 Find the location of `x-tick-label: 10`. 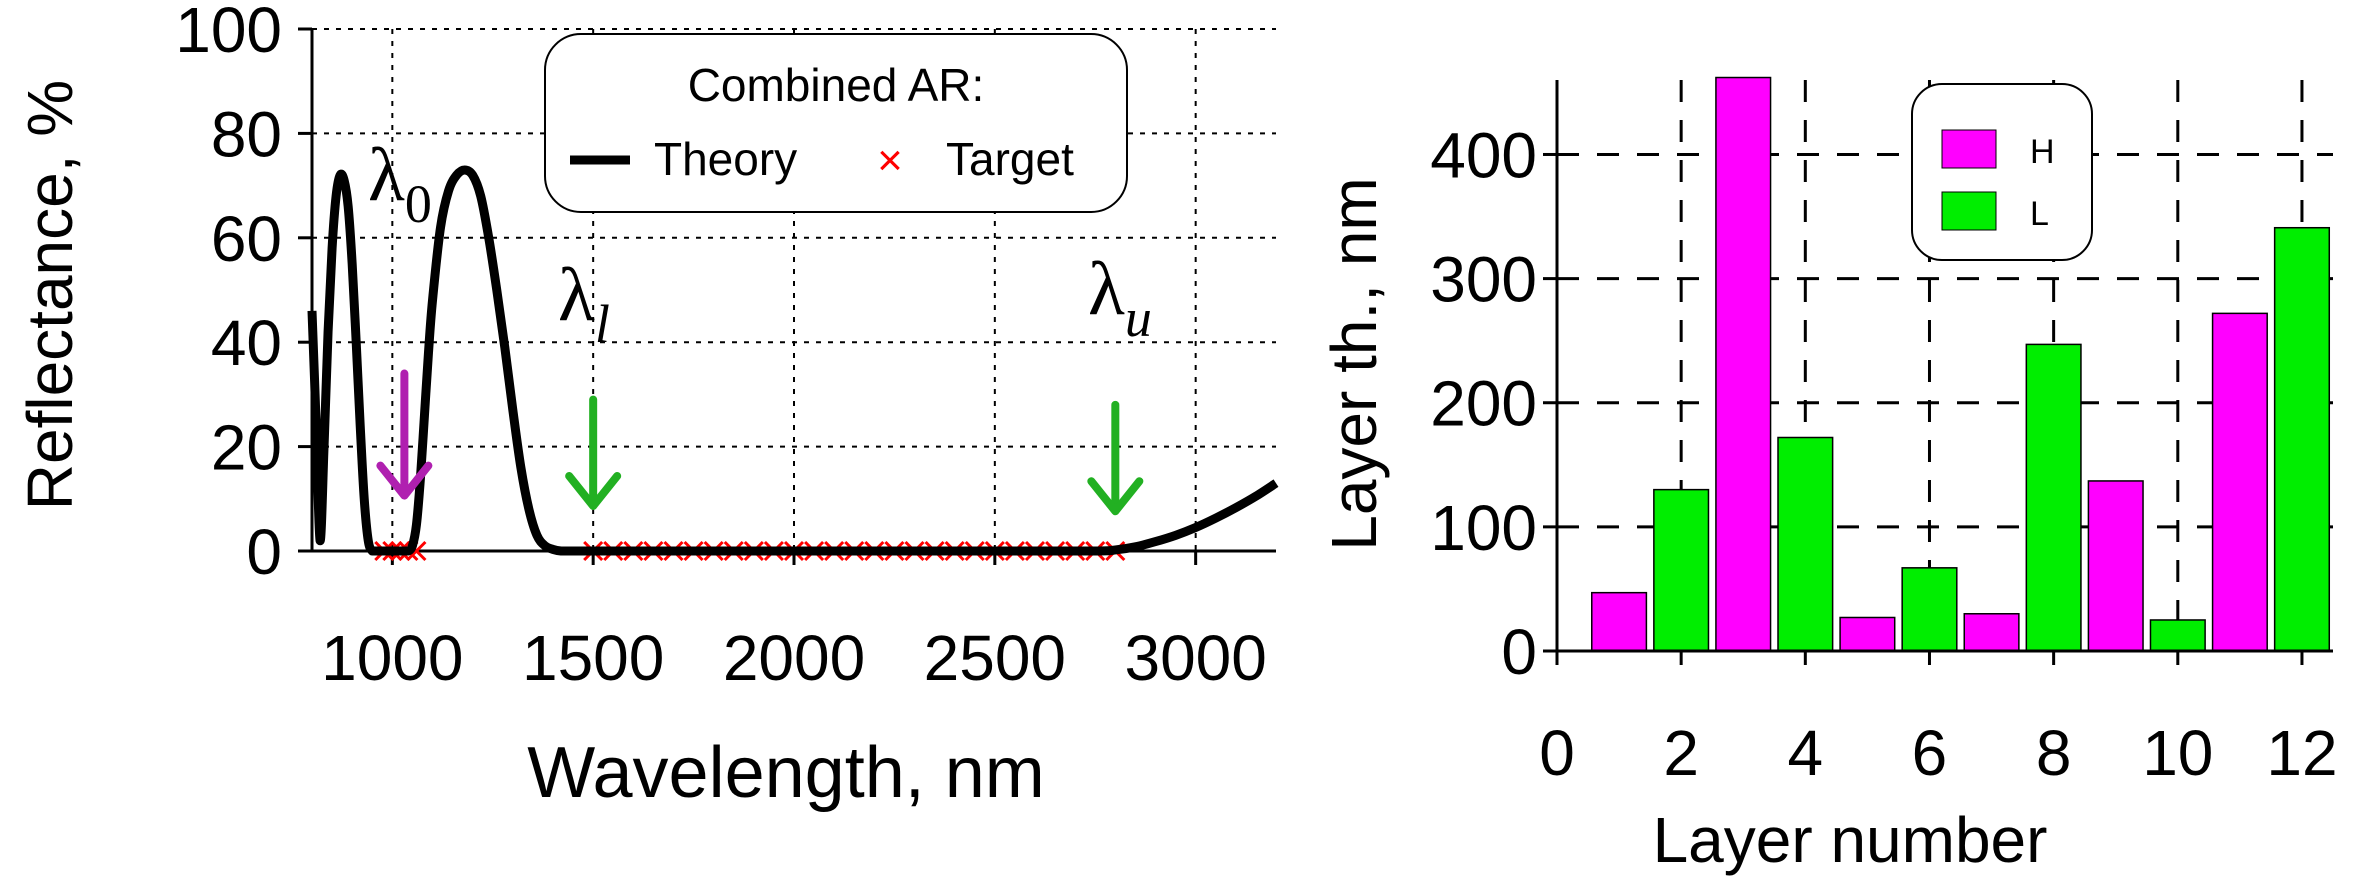

x-tick-label: 10 is located at coordinates (2177, 753).